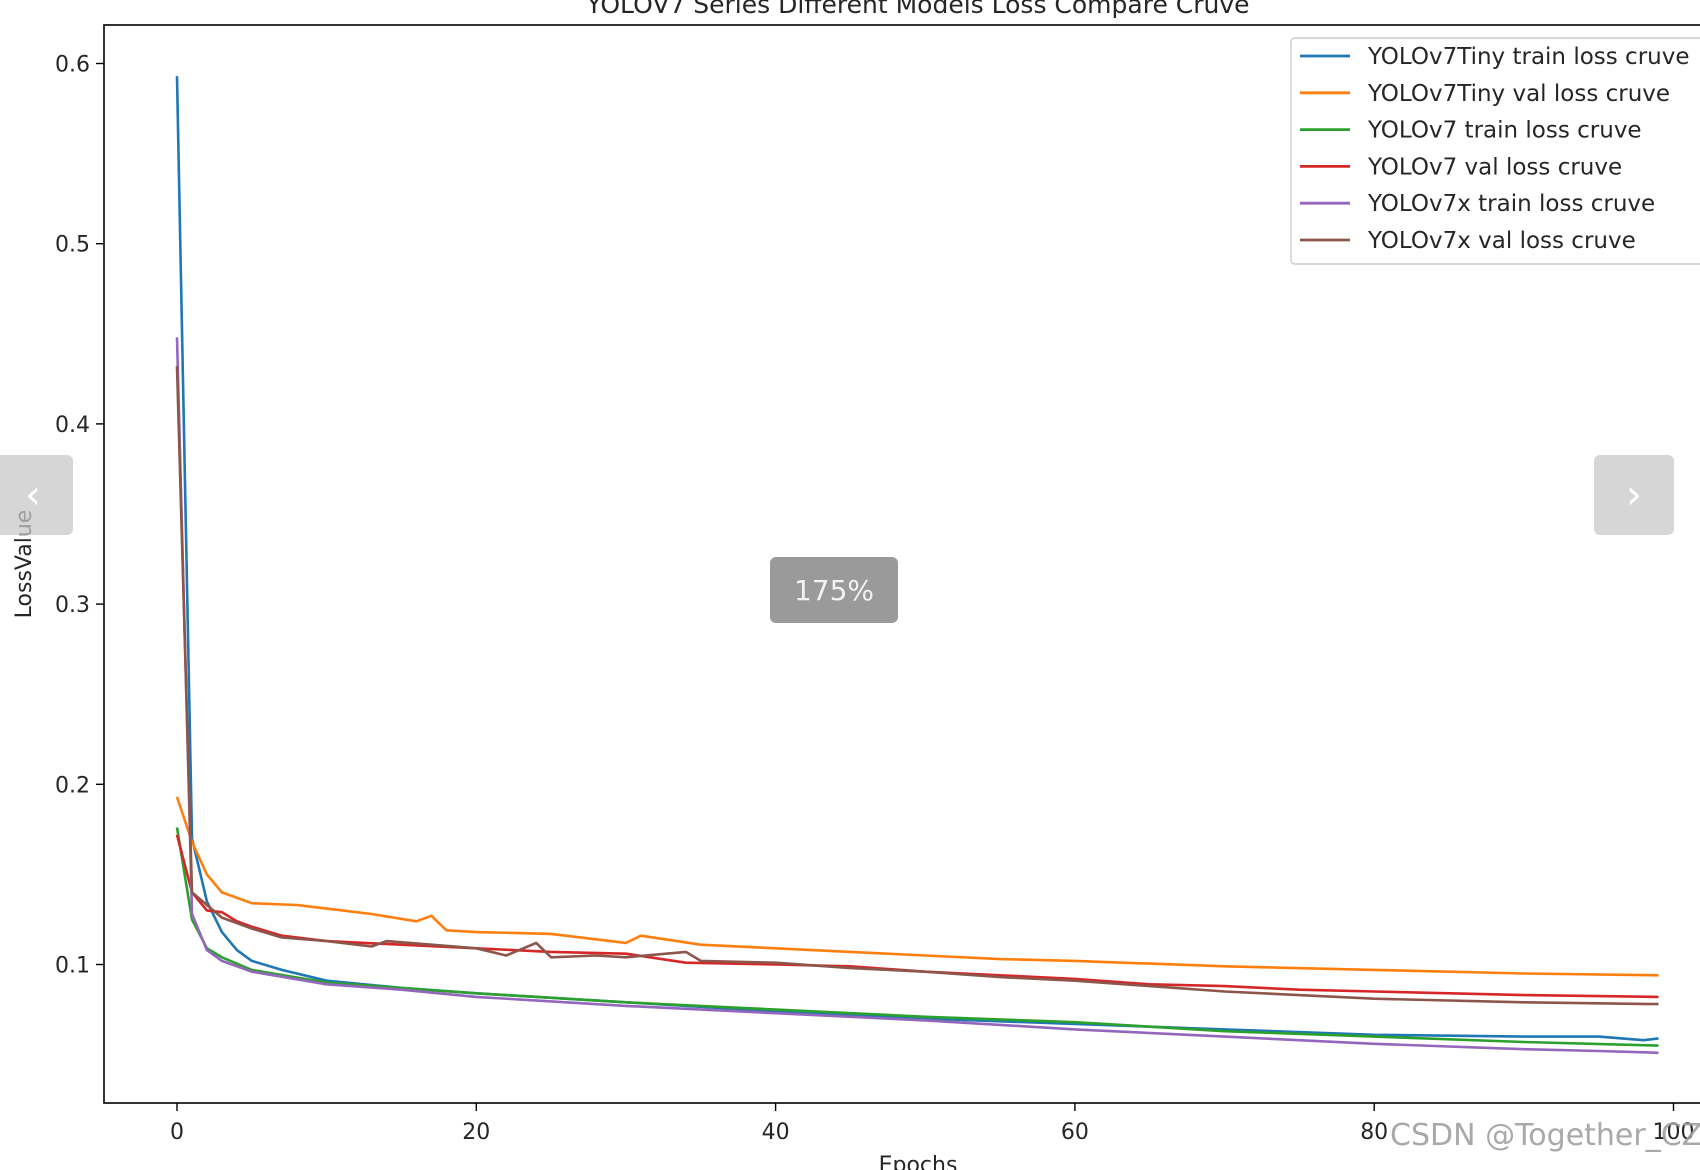 This screenshot has width=1700, height=1170. I want to click on y-tick-label: 0.2, so click(72, 785).